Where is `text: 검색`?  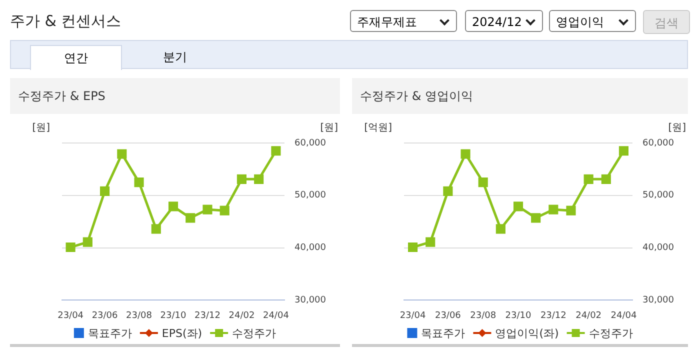
text: 검색 is located at coordinates (666, 22).